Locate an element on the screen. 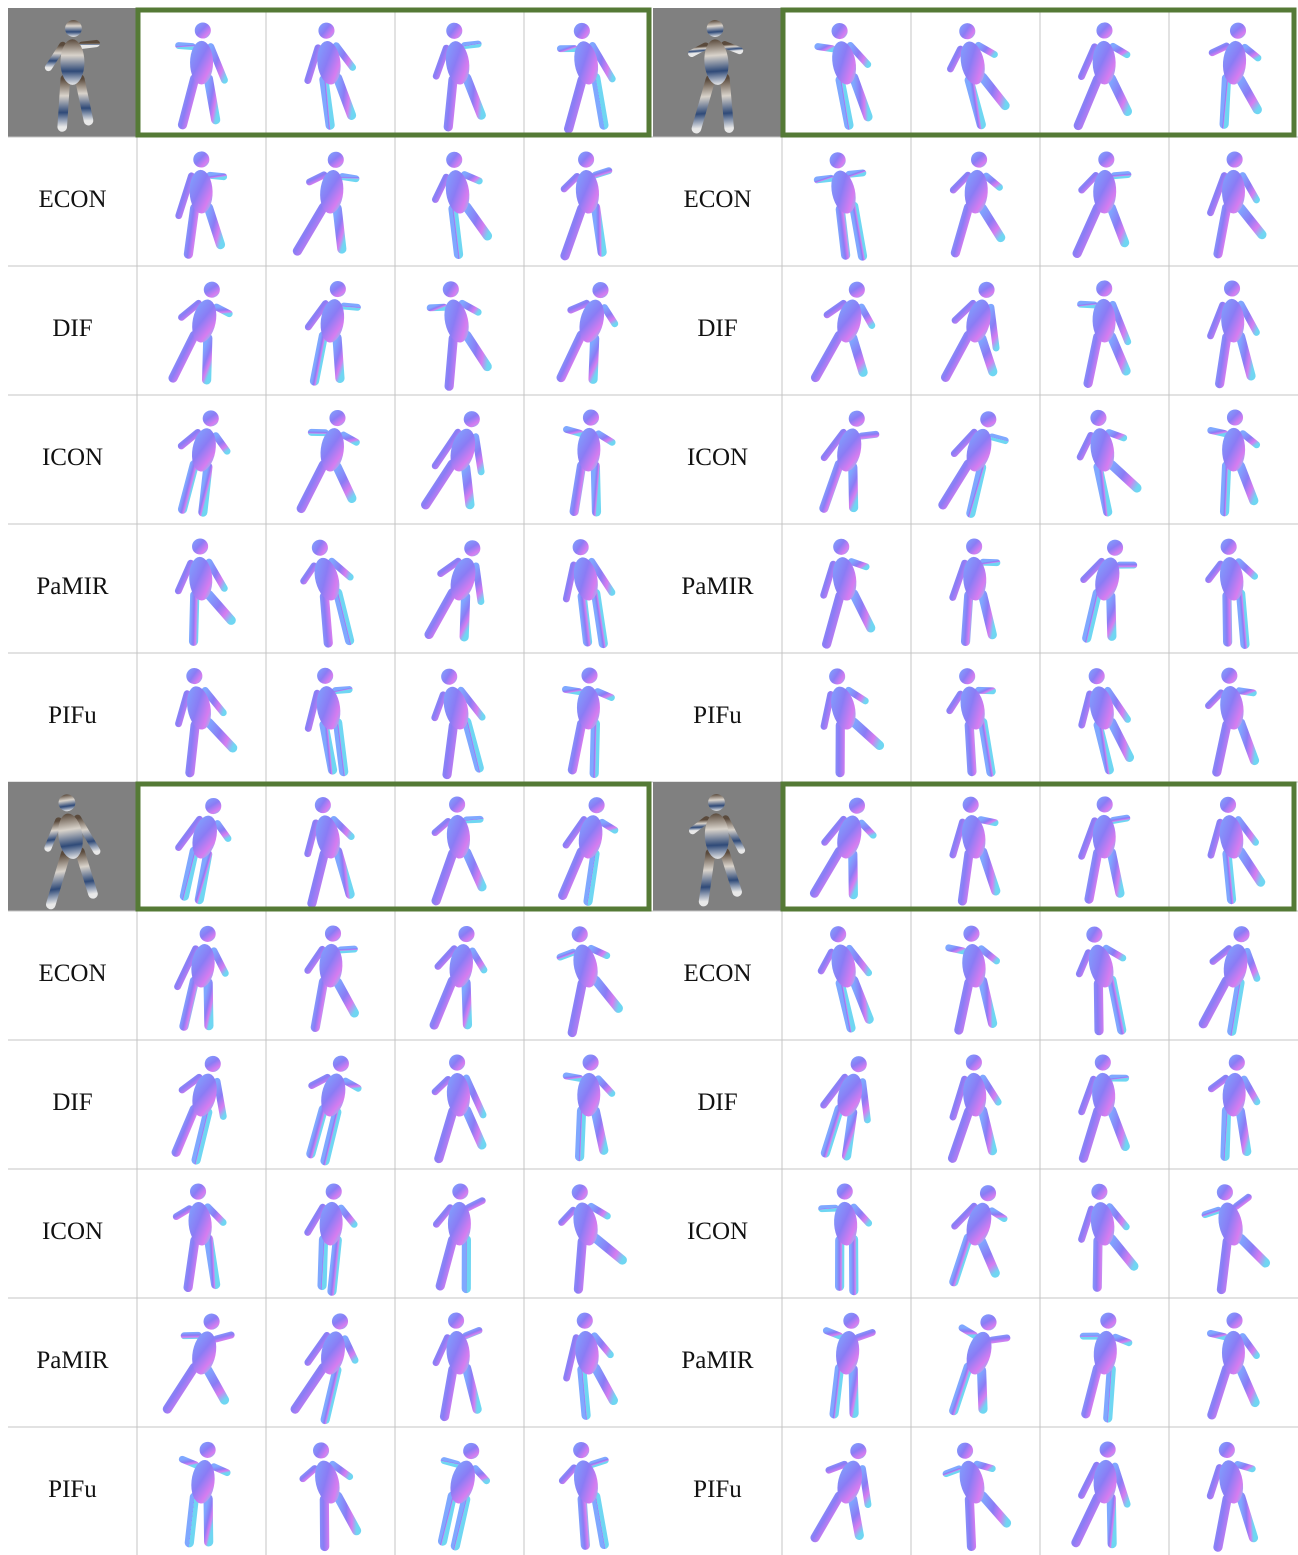  ground-truth-box is located at coordinates (1038, 72).